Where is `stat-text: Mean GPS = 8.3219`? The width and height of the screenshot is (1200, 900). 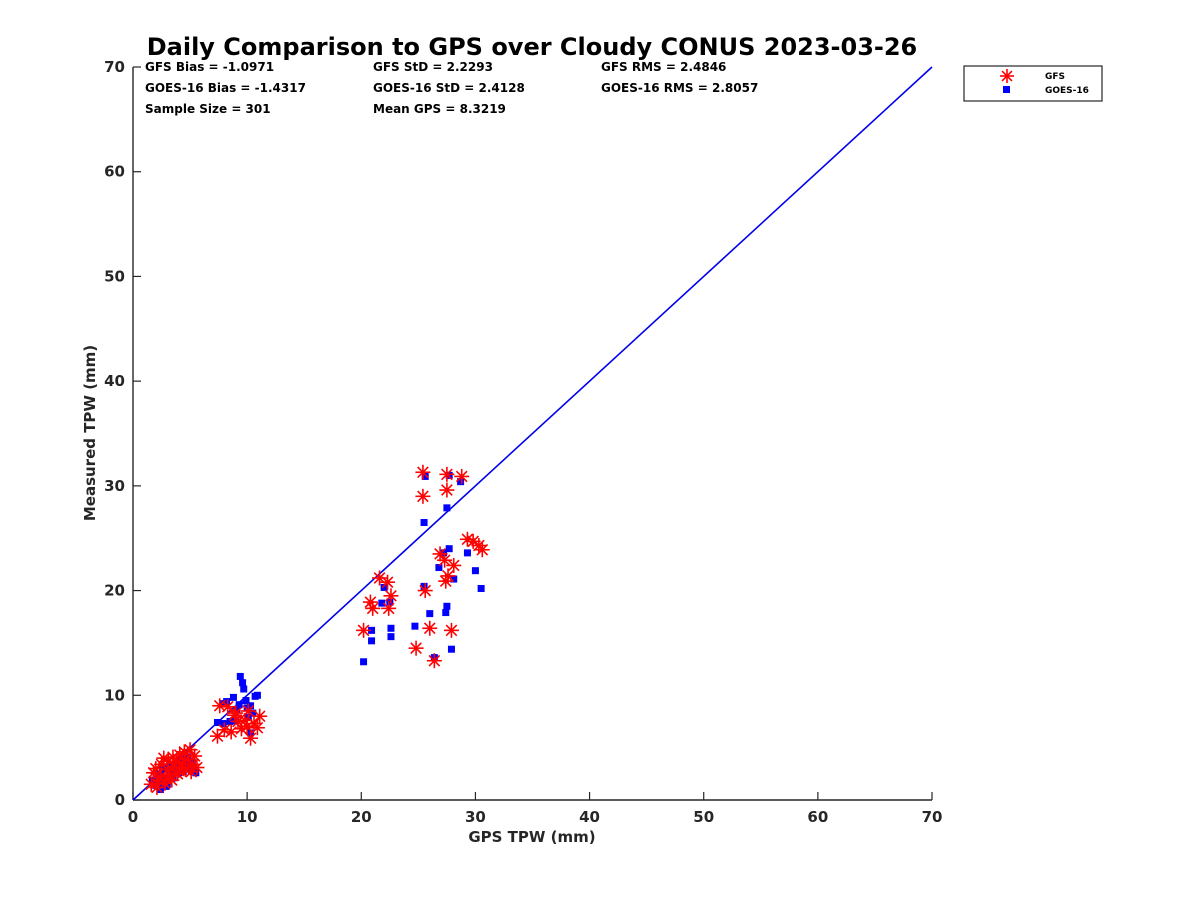
stat-text: Mean GPS = 8.3219 is located at coordinates (439, 109).